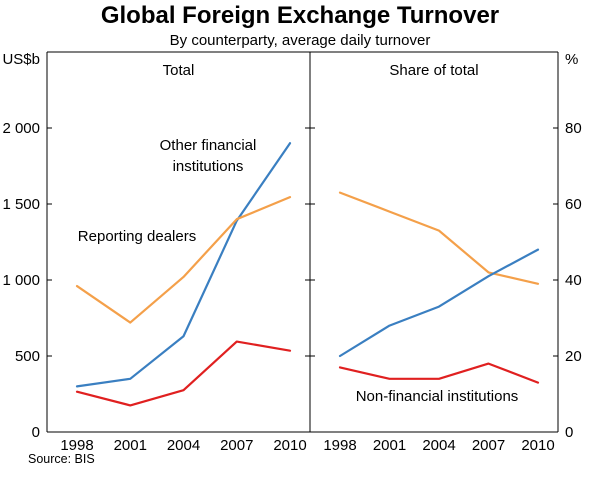 This screenshot has width=600, height=481. I want to click on y-axis-tick-label: 2 000, so click(21, 128).